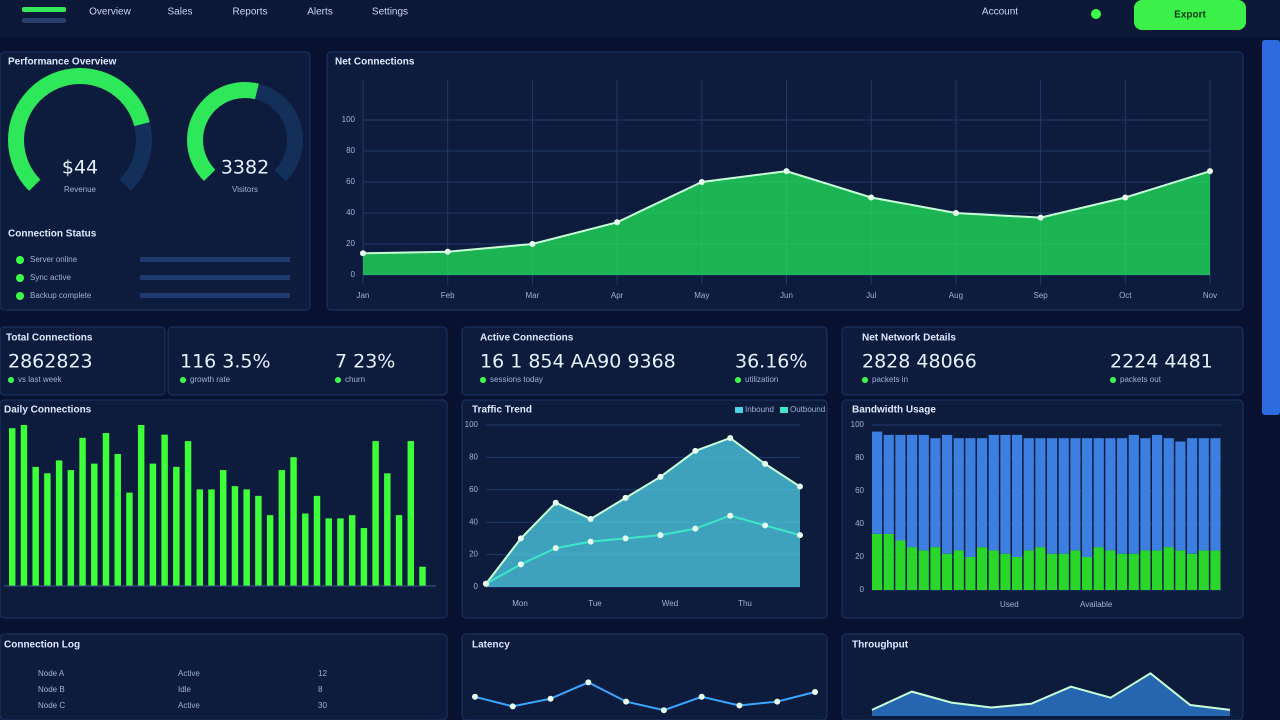  Describe the element at coordinates (1000, 12) in the screenshot. I see `user-name: Account` at that location.